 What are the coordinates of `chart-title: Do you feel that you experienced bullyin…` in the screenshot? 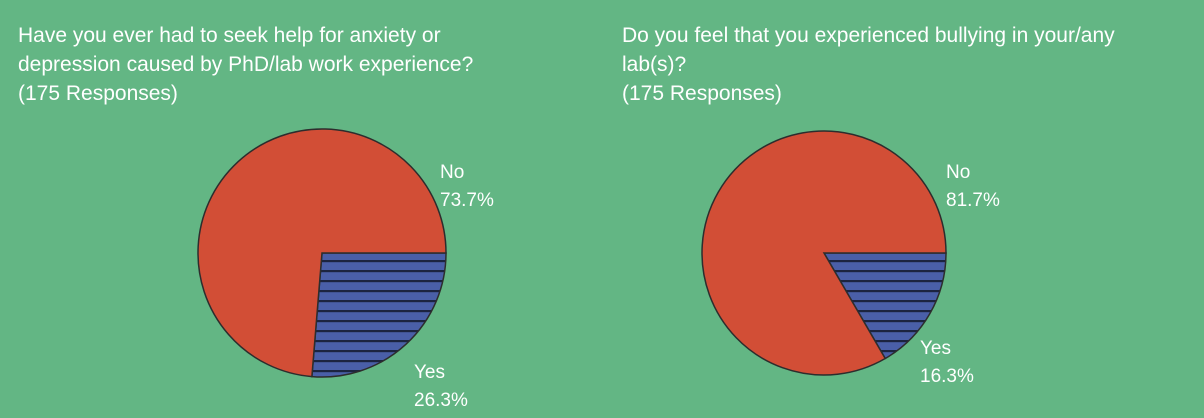 It's located at (906, 64).